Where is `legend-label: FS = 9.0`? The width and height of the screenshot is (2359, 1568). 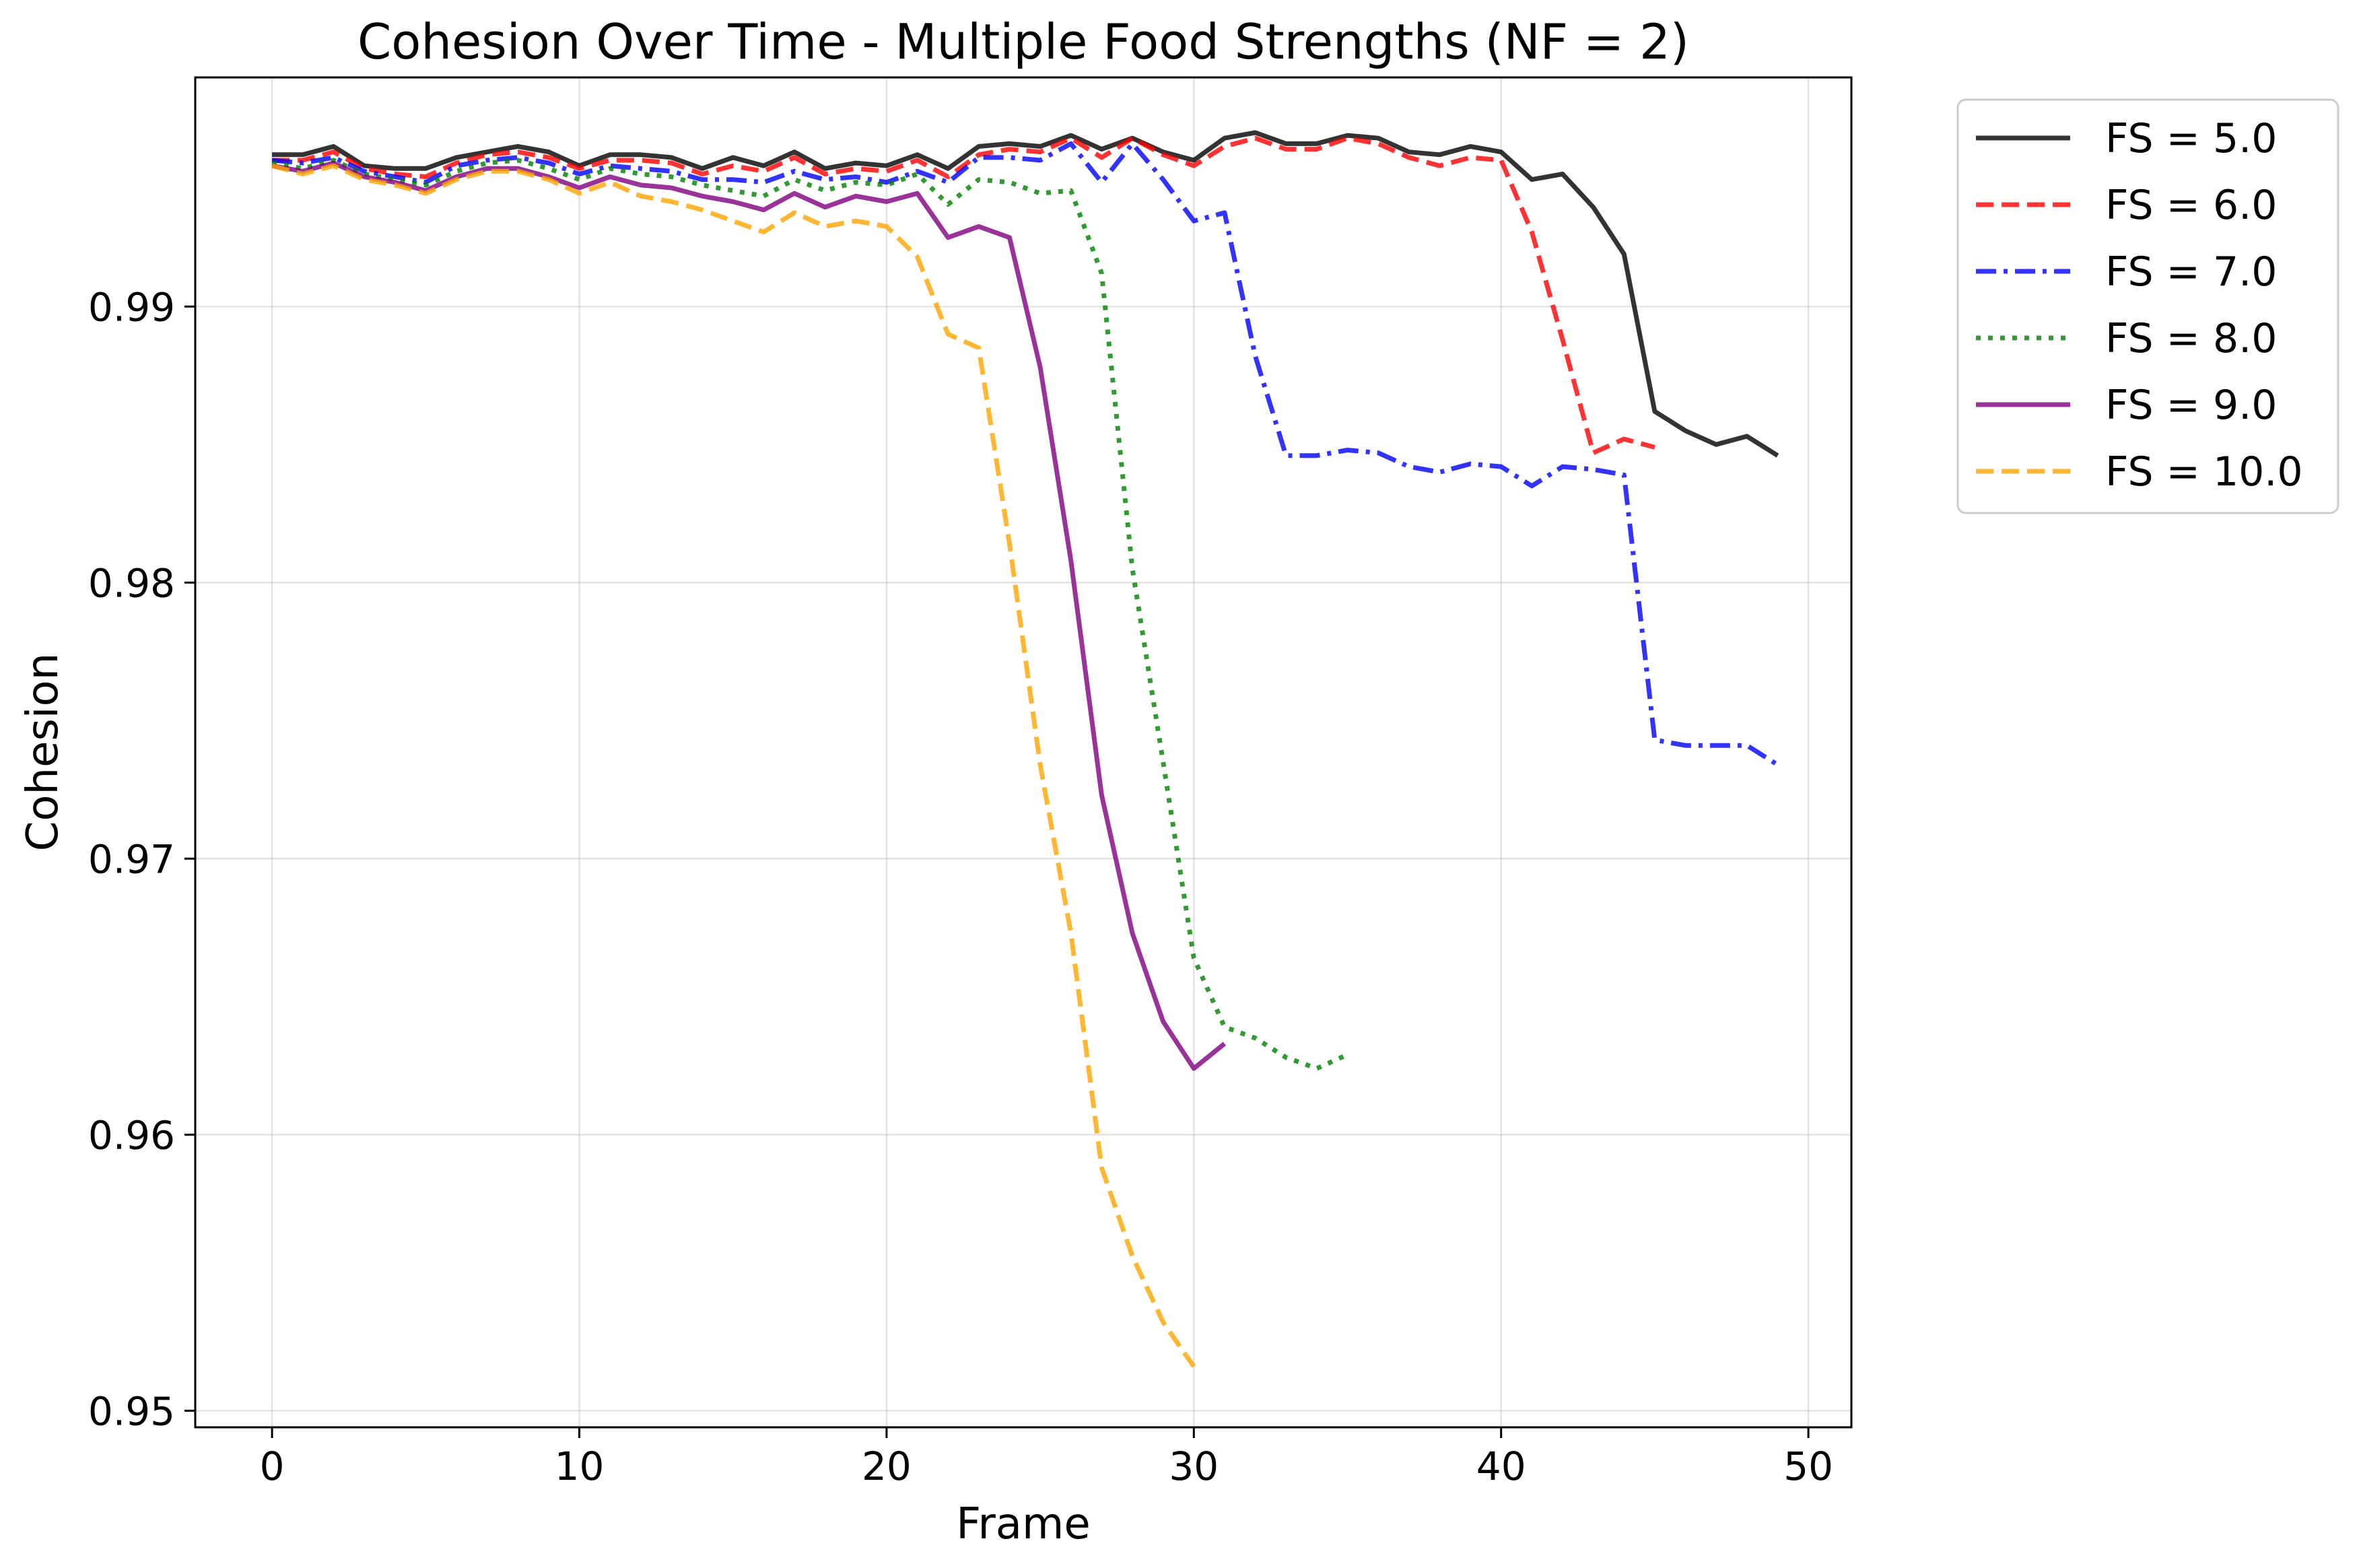 legend-label: FS = 9.0 is located at coordinates (2191, 405).